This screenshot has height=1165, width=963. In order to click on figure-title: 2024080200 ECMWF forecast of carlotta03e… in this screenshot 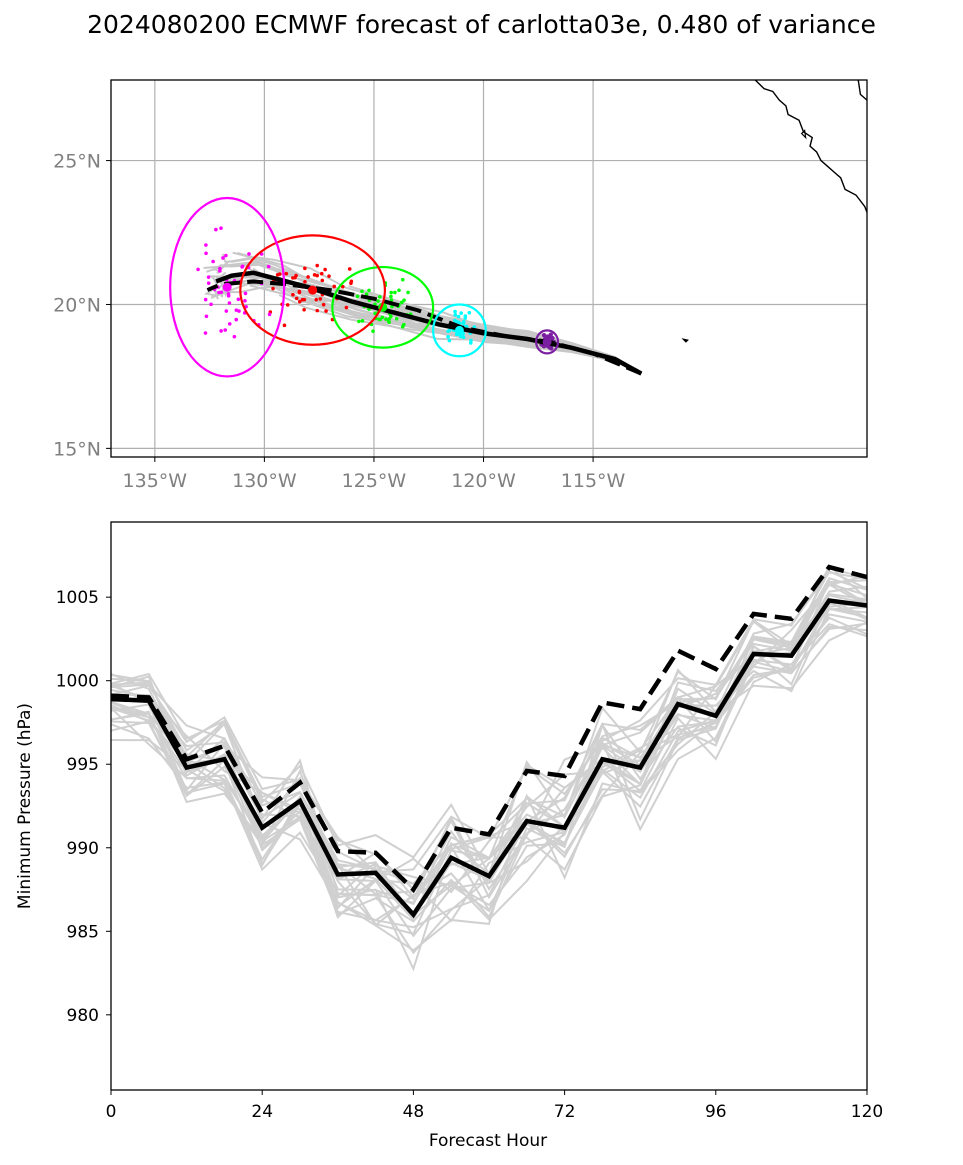, I will do `click(481, 24)`.